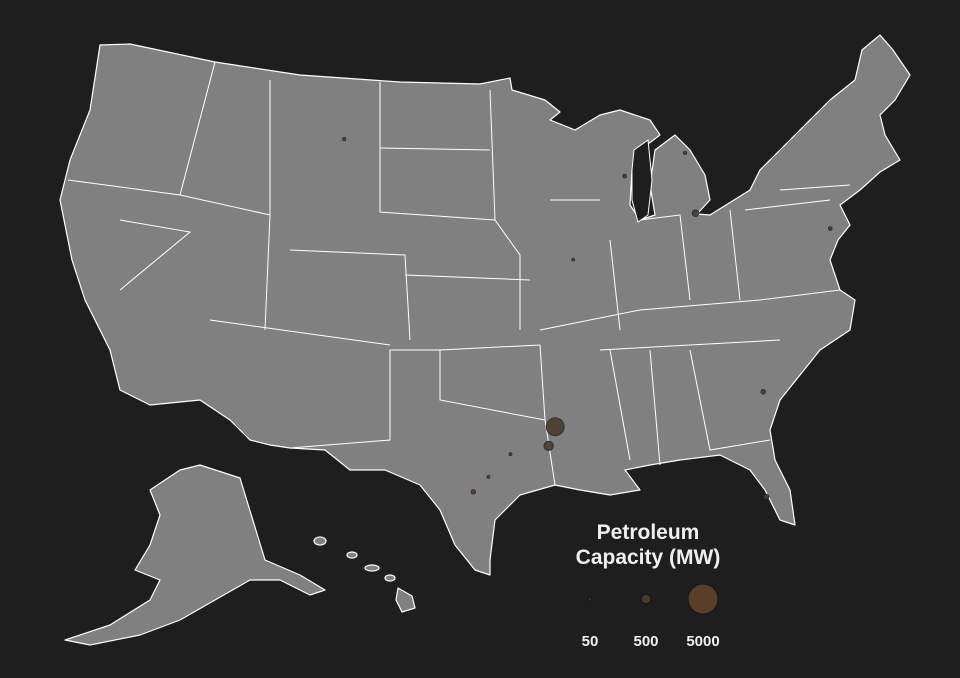  What do you see at coordinates (195, 555) in the screenshot?
I see `alaska` at bounding box center [195, 555].